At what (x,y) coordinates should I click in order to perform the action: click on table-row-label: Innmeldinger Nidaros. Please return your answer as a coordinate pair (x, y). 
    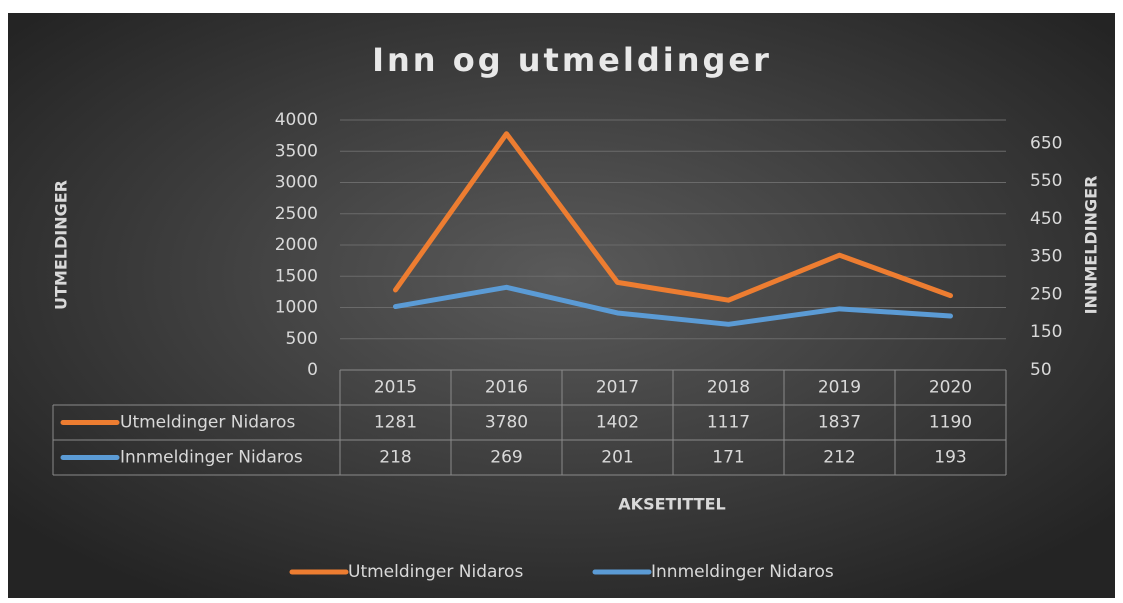
    Looking at the image, I should click on (211, 458).